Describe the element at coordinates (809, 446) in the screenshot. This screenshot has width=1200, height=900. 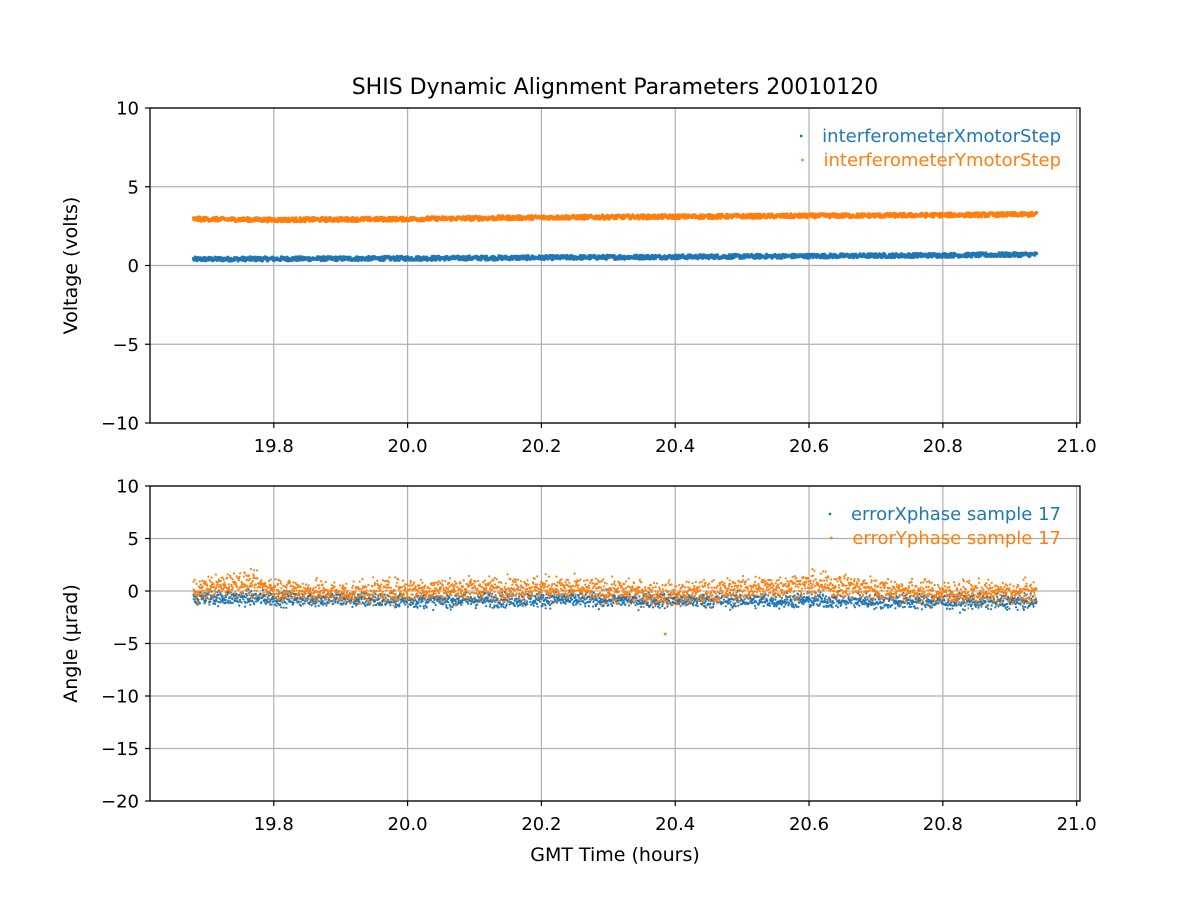
I see `x-tick-label: 20.6` at that location.